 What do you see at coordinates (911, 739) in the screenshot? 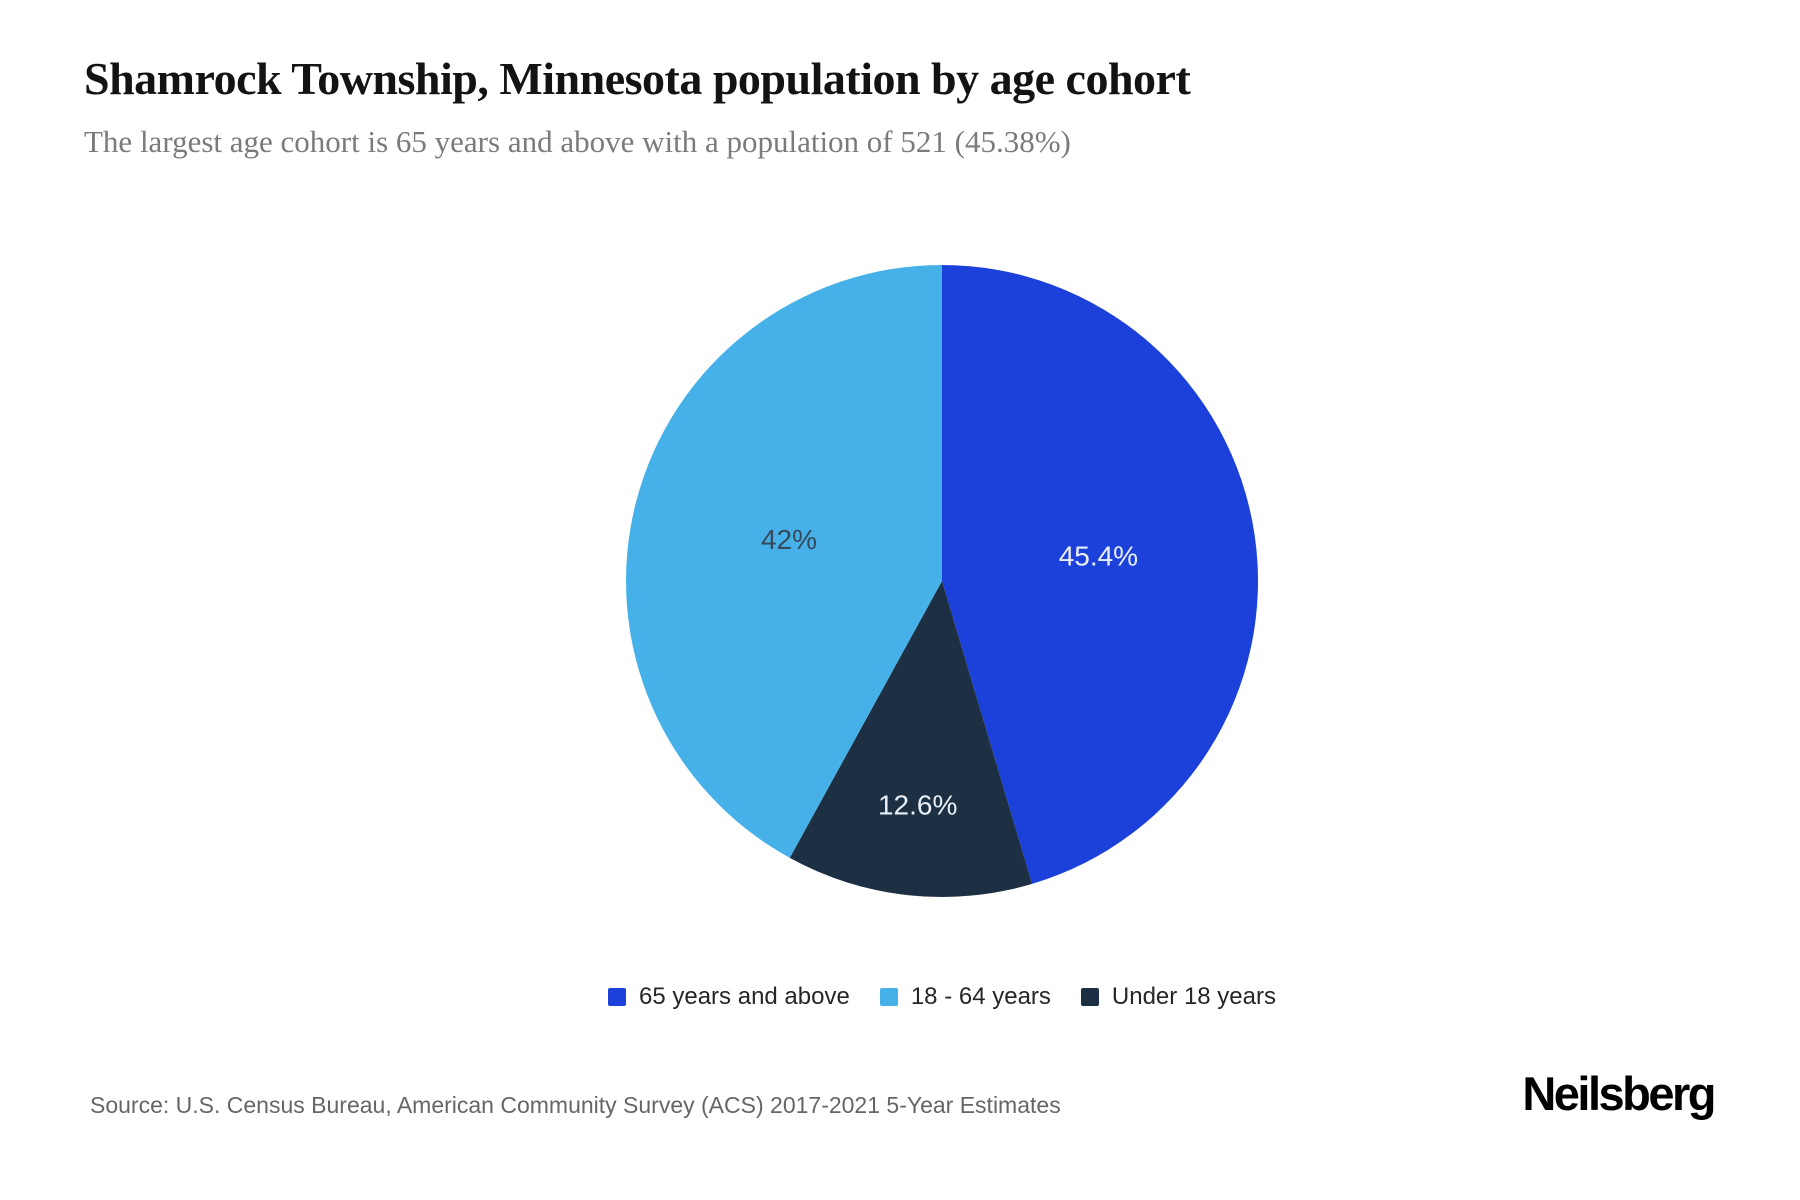
I see `pie-slice-under-18-years` at bounding box center [911, 739].